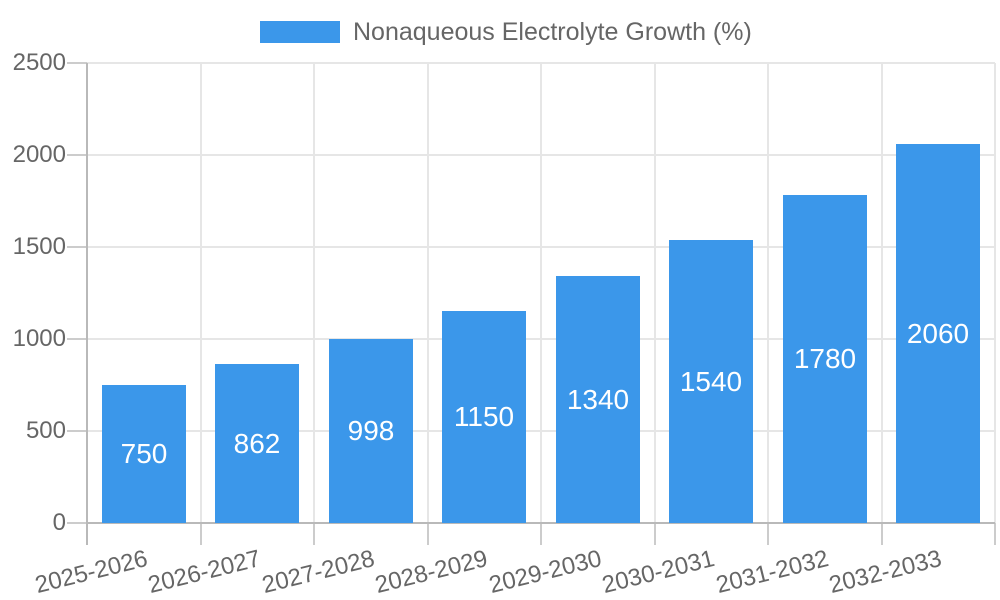  Describe the element at coordinates (318, 572) in the screenshot. I see `x-tick-label: 2027-2028` at that location.